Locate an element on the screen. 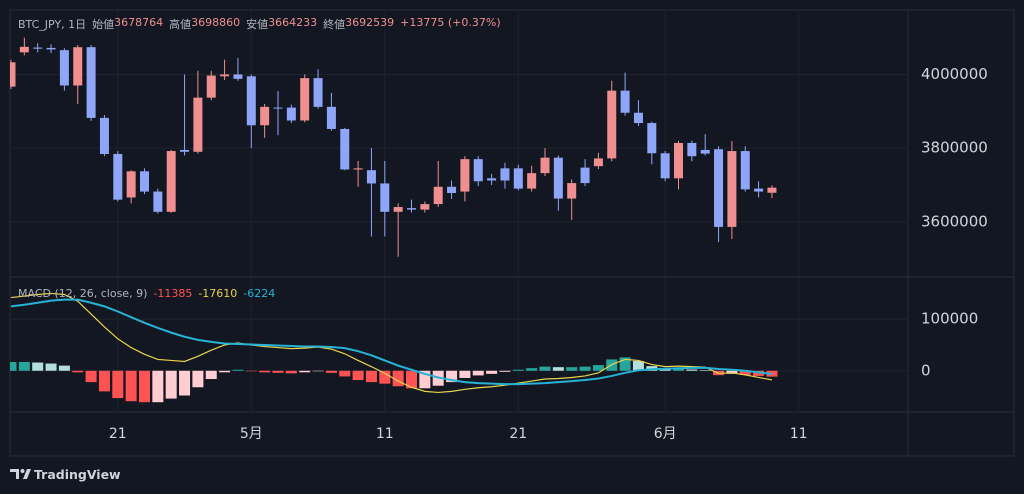  macd-legend-value: -6224 is located at coordinates (259, 293).